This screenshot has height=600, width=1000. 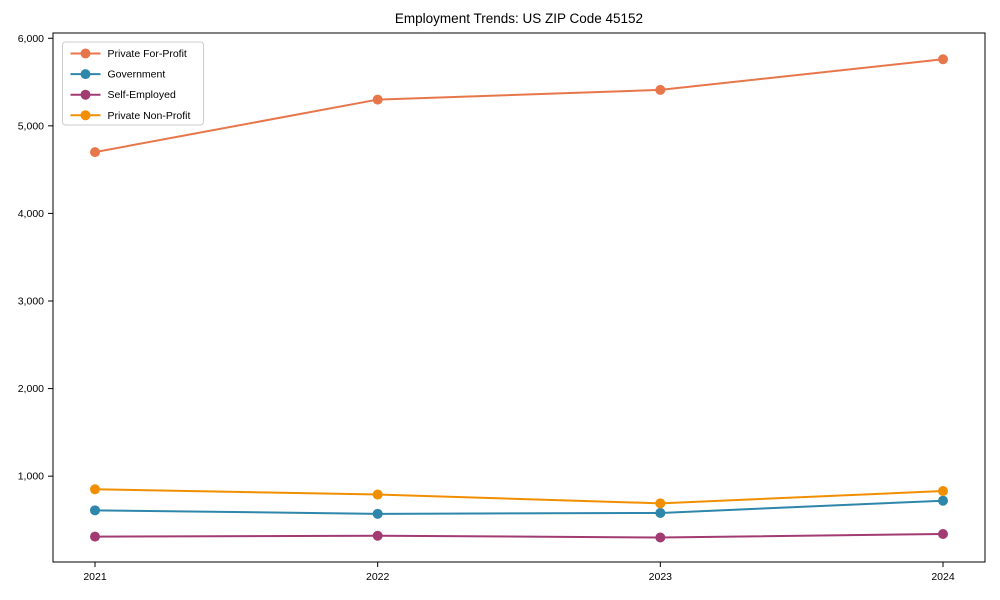 I want to click on series-line-government, so click(x=519, y=507).